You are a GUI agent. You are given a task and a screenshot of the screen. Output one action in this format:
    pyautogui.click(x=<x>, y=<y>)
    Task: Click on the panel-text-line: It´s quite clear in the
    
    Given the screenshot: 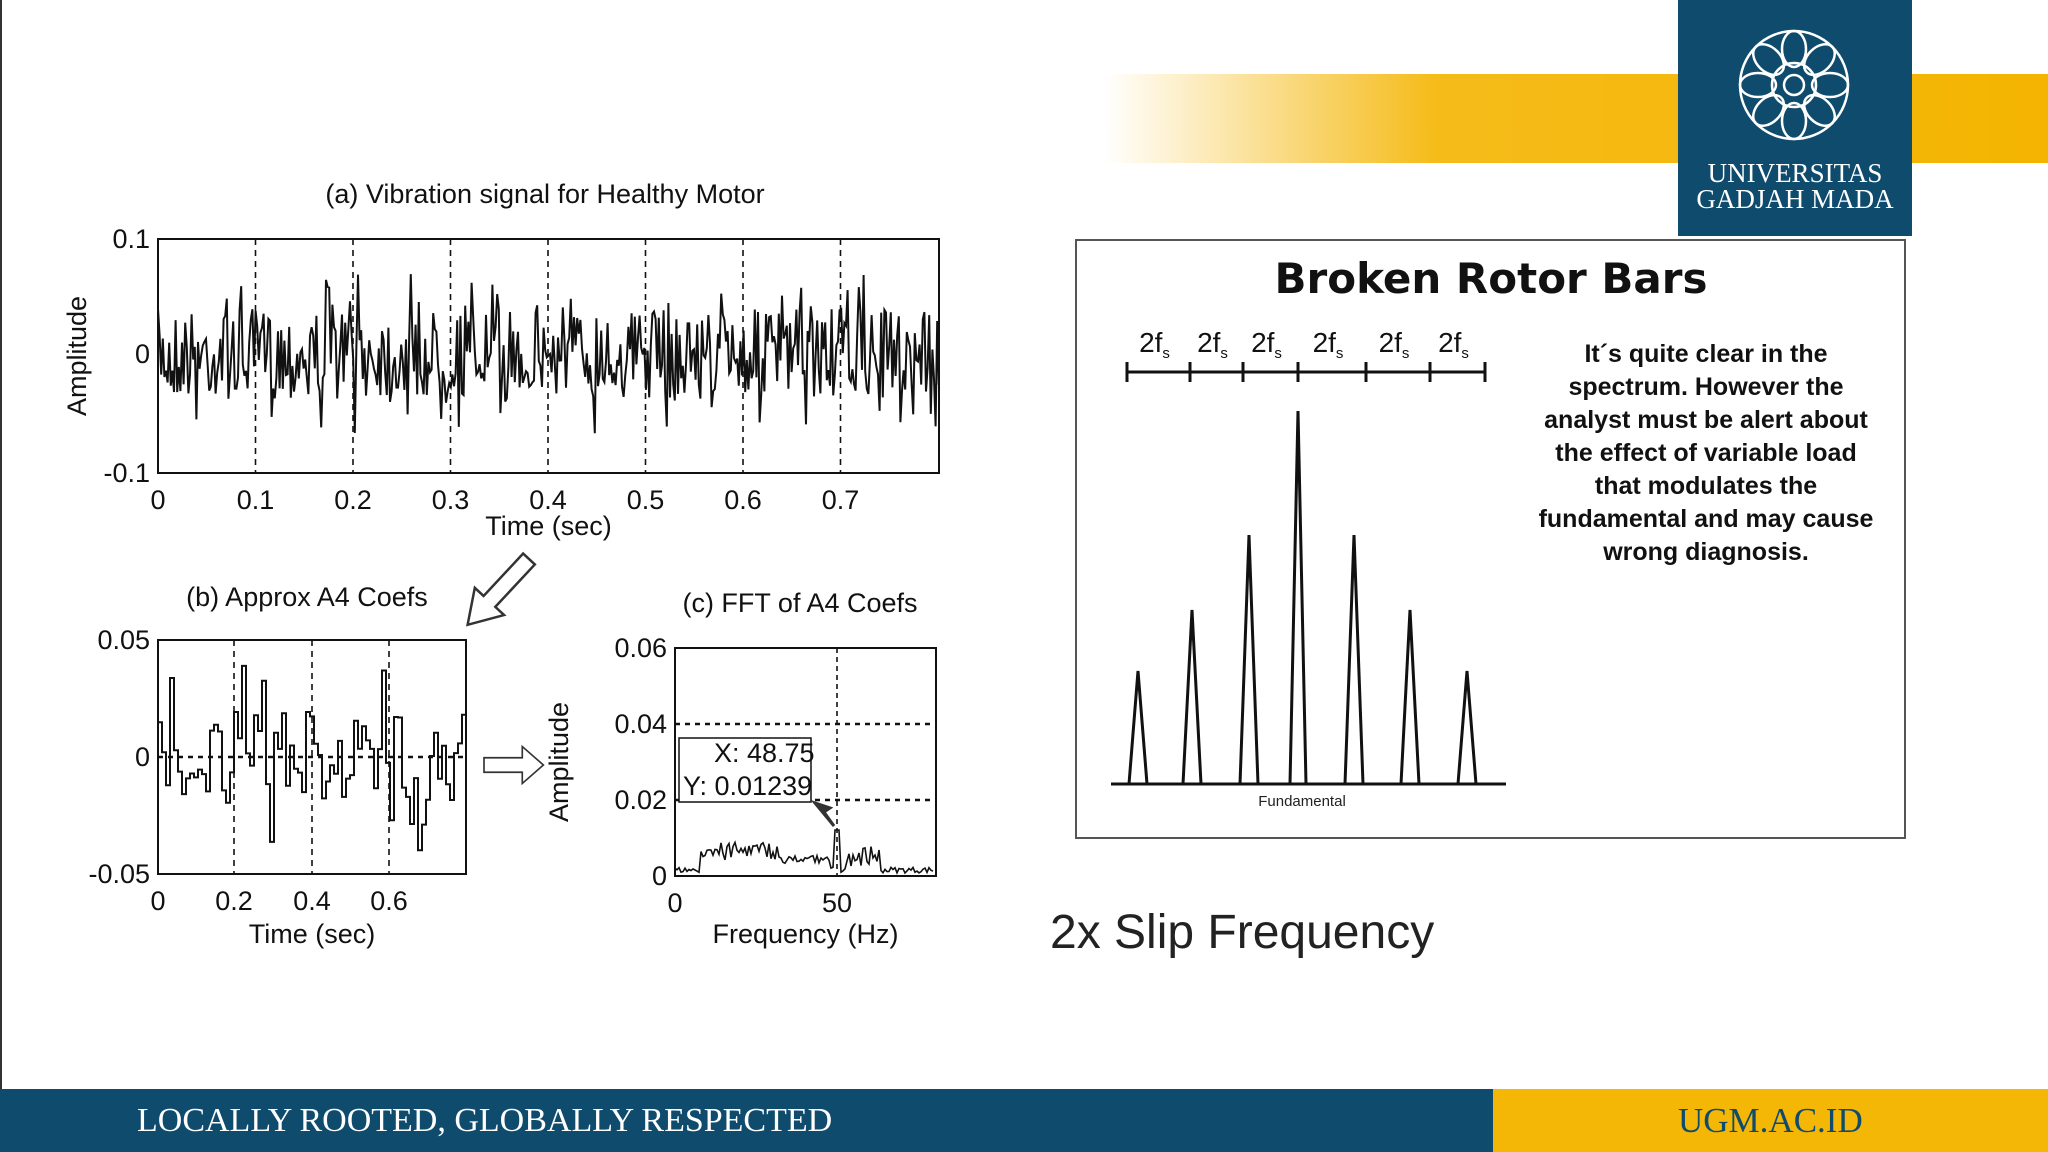 What is the action you would take?
    pyautogui.click(x=1705, y=354)
    